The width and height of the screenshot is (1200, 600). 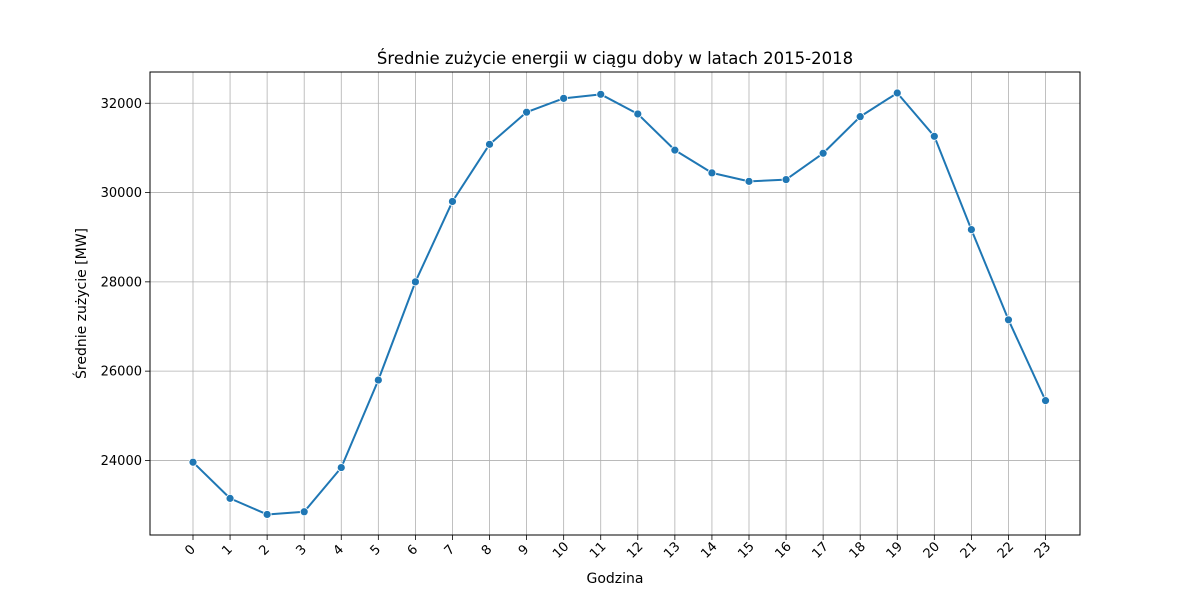 What do you see at coordinates (121, 461) in the screenshot?
I see `y-tick-label: 24000` at bounding box center [121, 461].